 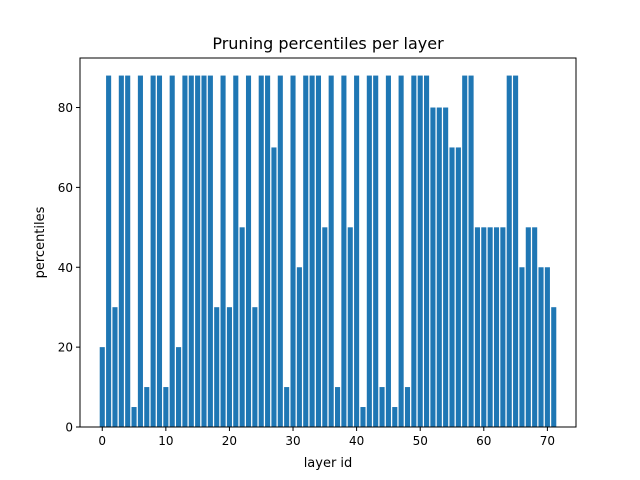 I want to click on y-axis-label: percentiles, so click(x=40, y=242).